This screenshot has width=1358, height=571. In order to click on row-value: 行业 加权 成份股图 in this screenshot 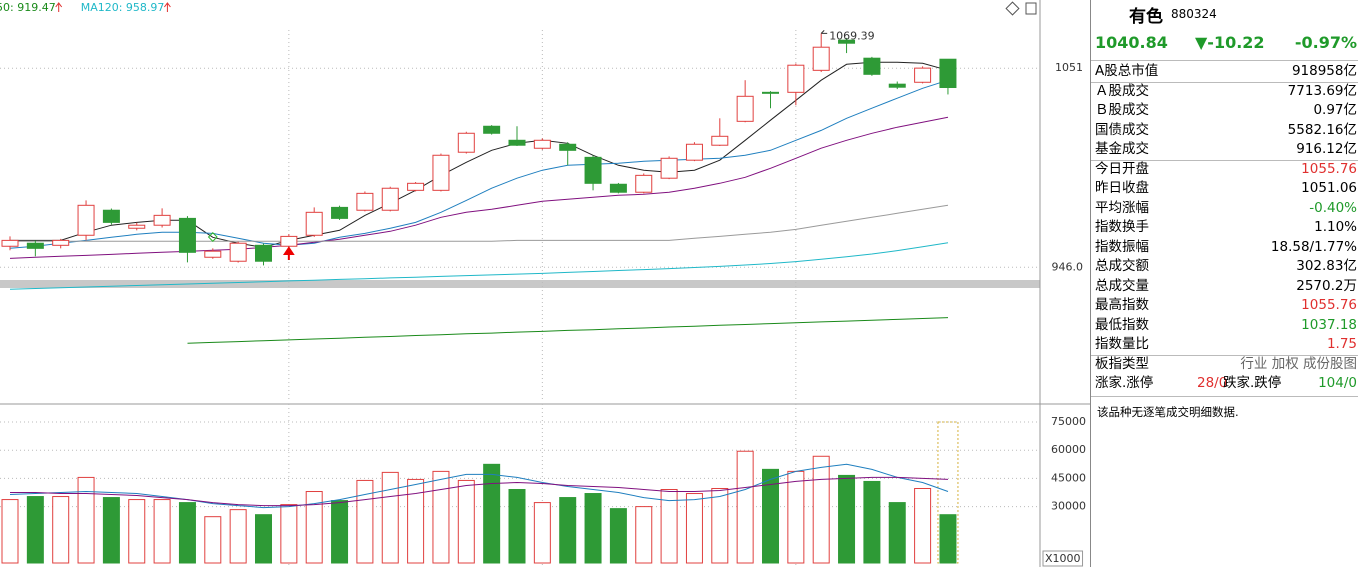, I will do `click(1298, 363)`.